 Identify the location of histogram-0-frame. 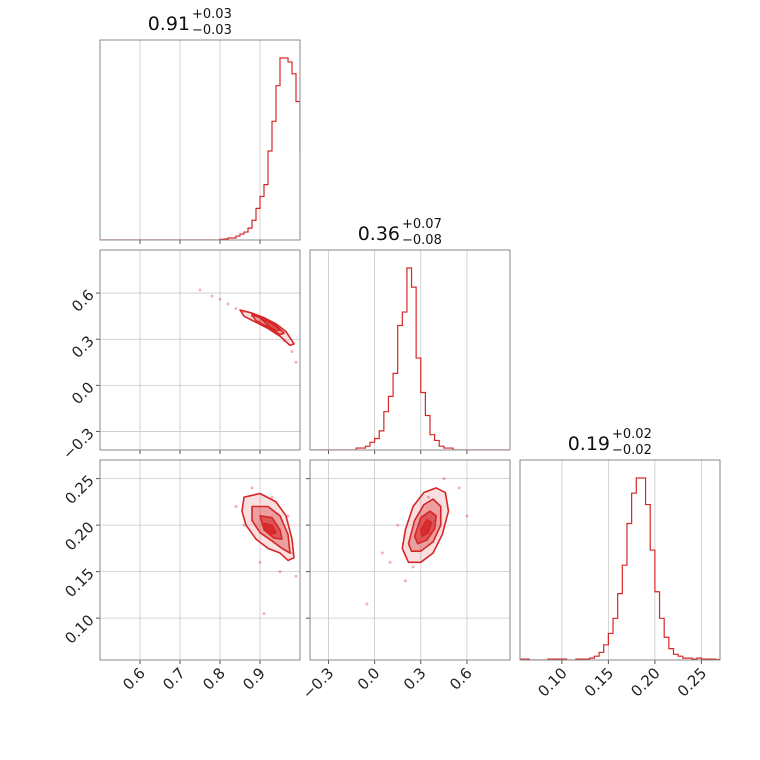
(200, 140).